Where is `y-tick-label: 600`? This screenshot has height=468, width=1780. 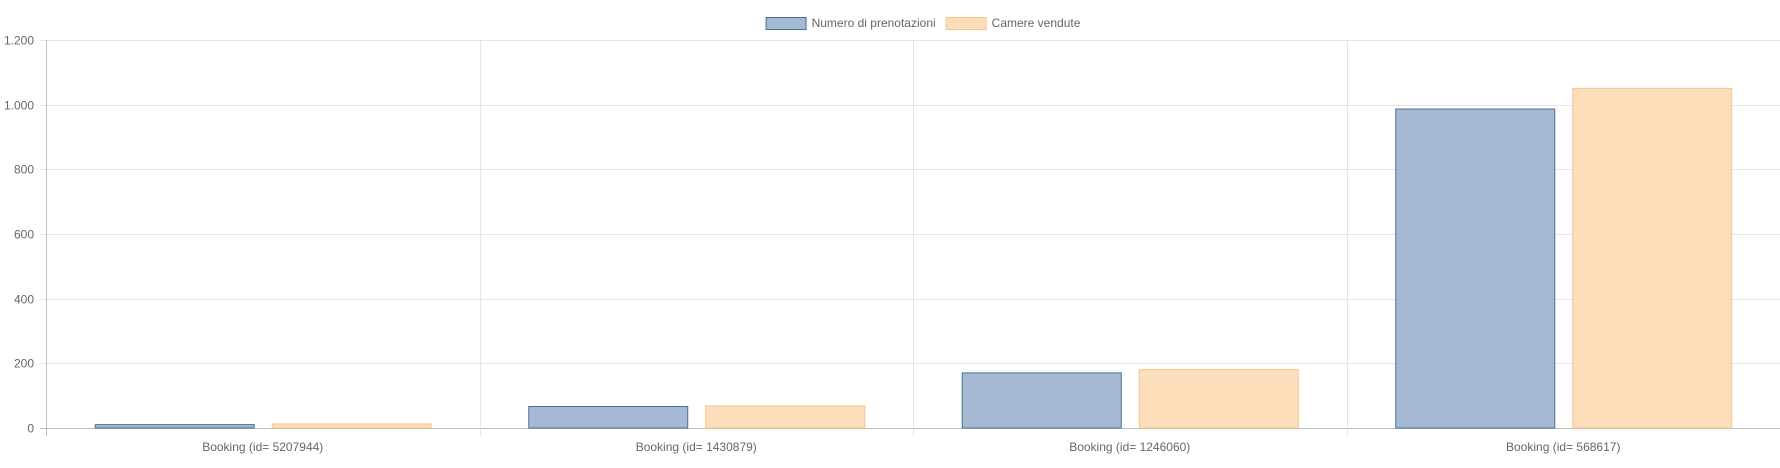
y-tick-label: 600 is located at coordinates (24, 235).